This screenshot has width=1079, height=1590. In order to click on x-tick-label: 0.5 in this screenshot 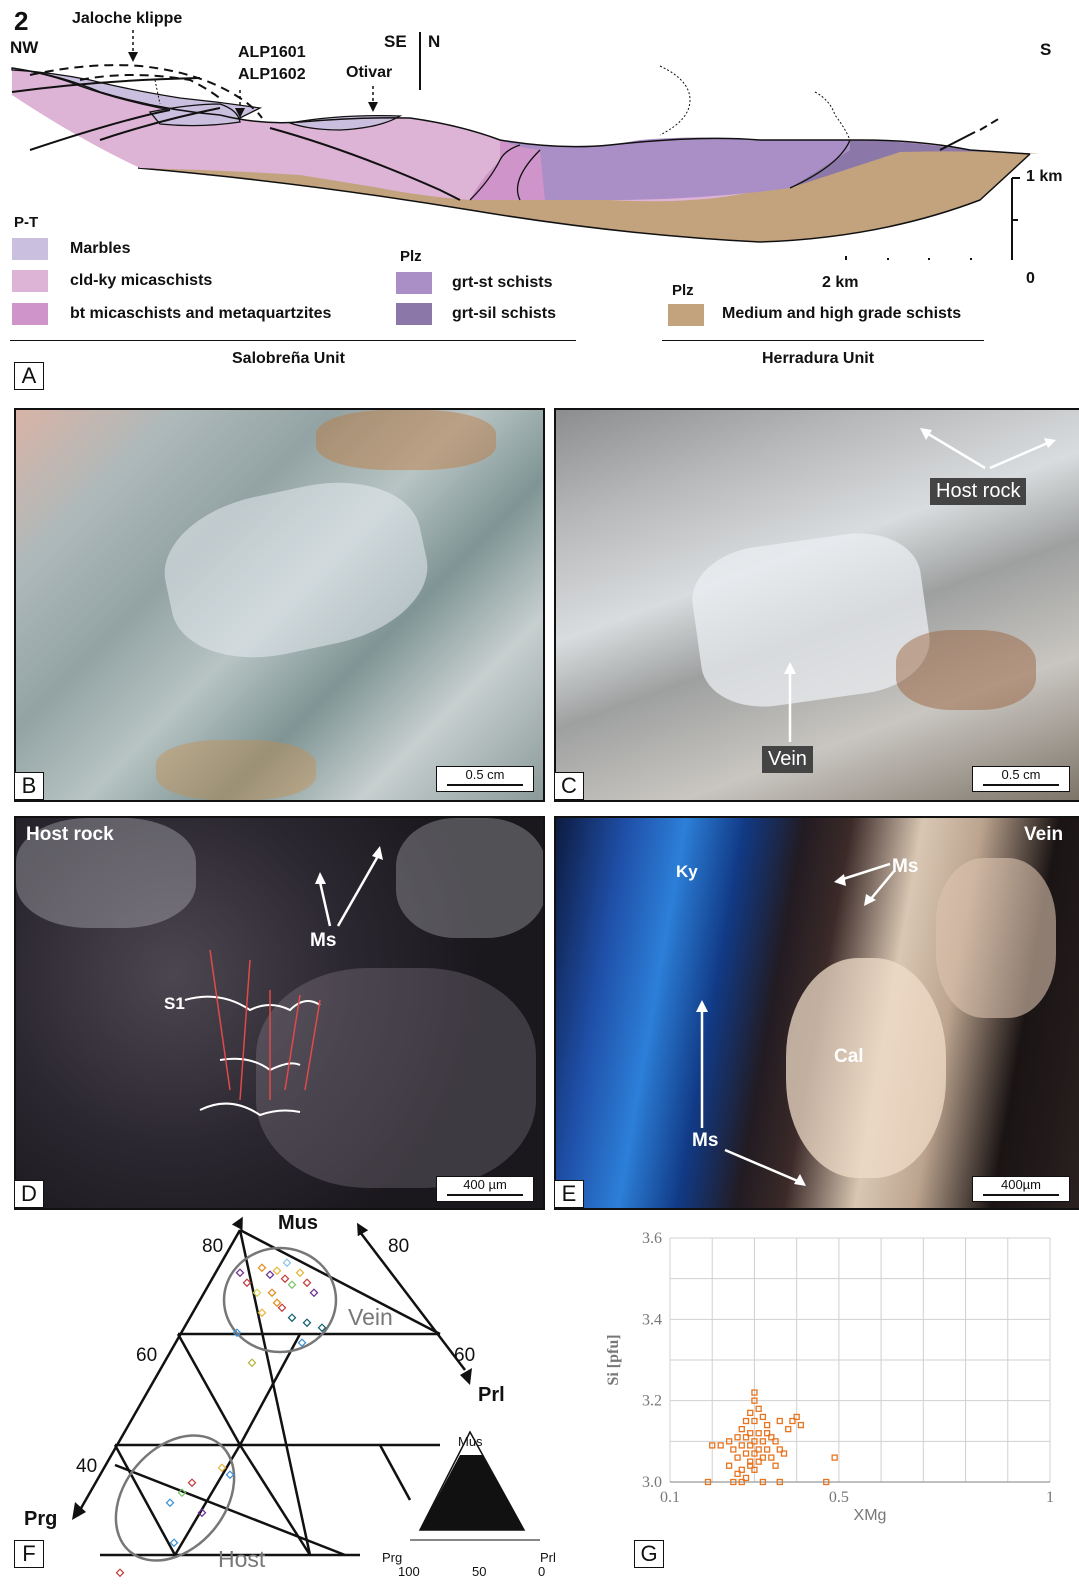, I will do `click(839, 1497)`.